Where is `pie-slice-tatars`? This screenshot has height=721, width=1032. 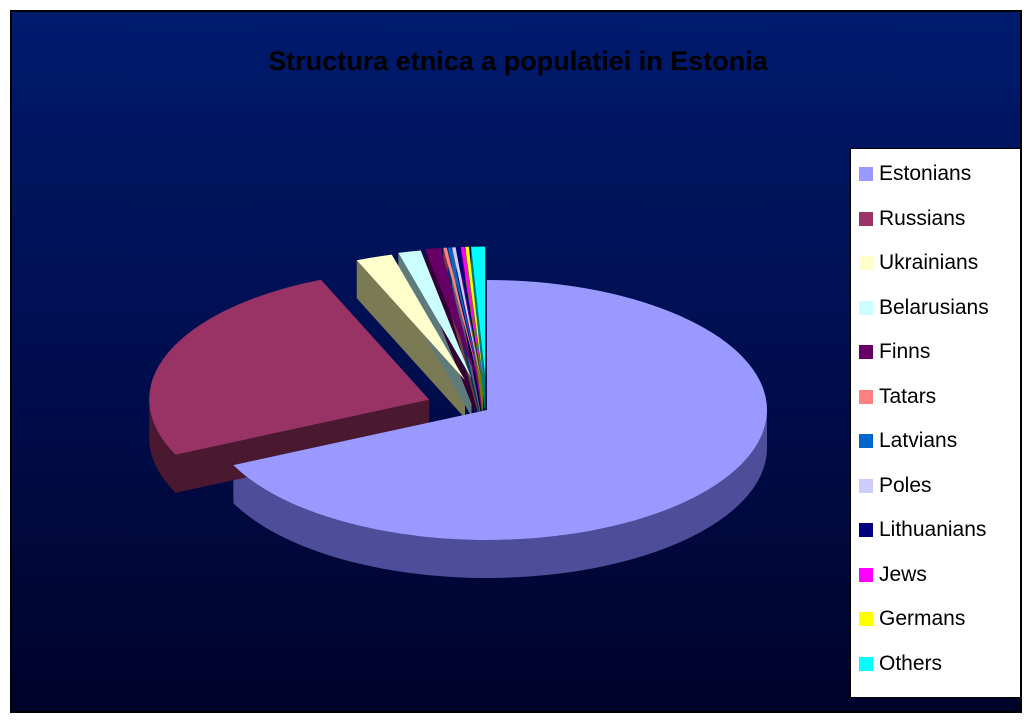
pie-slice-tatars is located at coordinates (461, 312).